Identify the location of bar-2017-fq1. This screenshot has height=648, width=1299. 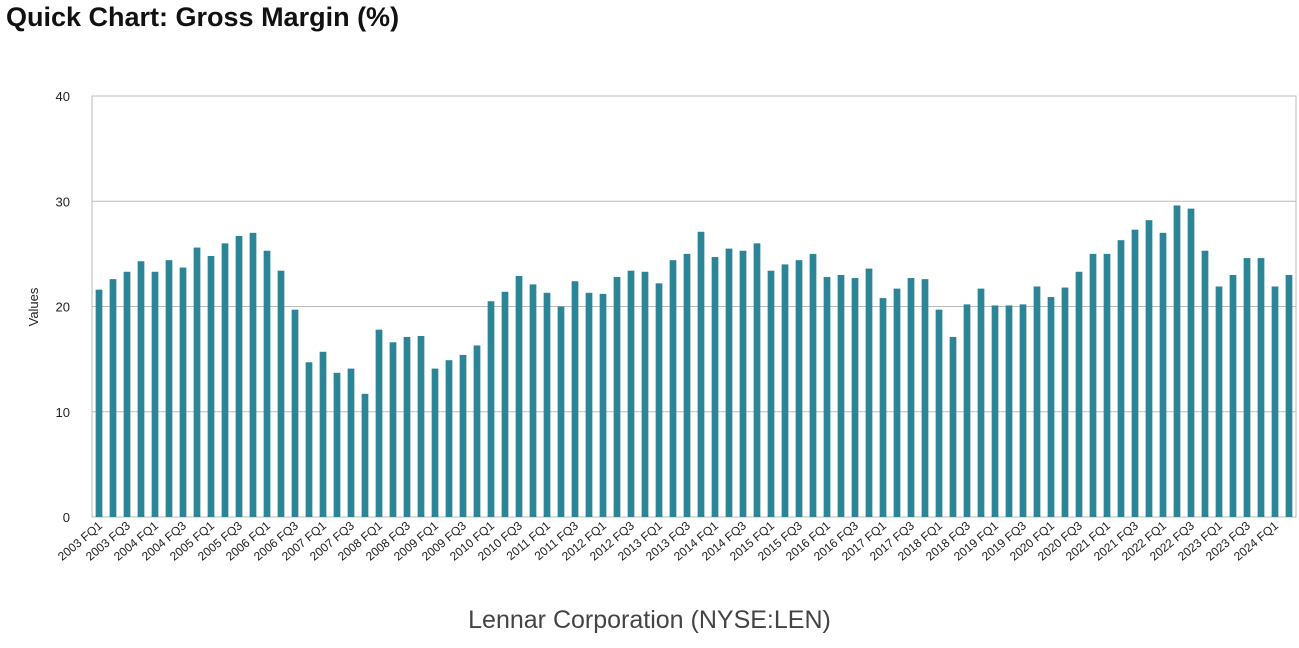
(883, 407).